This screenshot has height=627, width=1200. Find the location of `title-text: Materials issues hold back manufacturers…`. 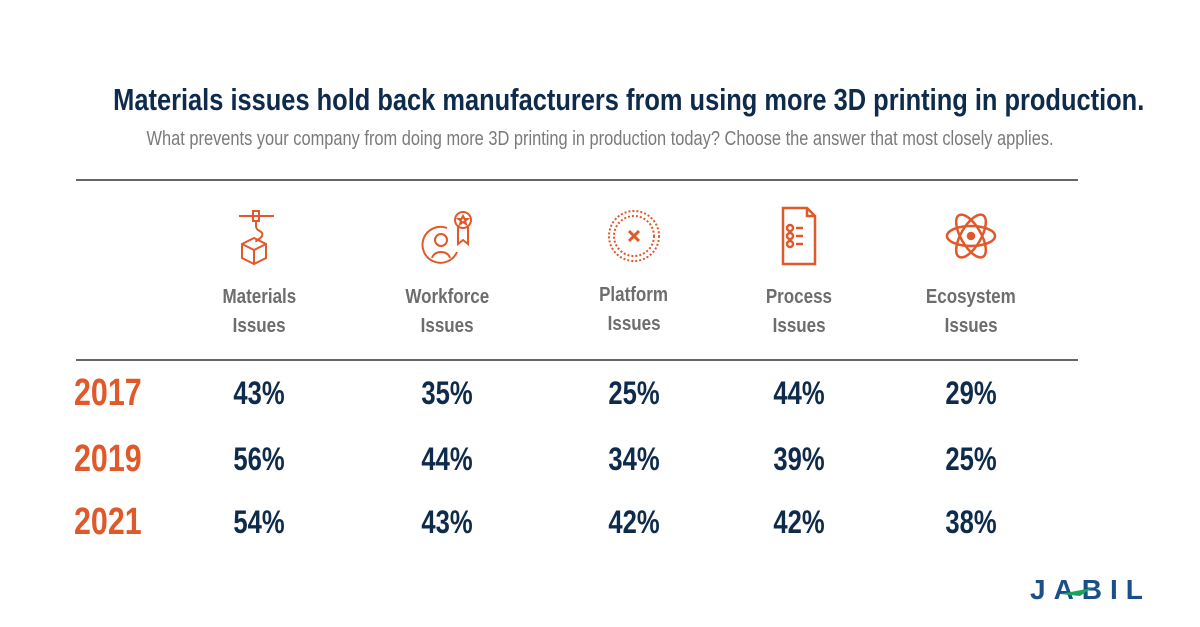

title-text: Materials issues hold back manufacturers… is located at coordinates (629, 99).